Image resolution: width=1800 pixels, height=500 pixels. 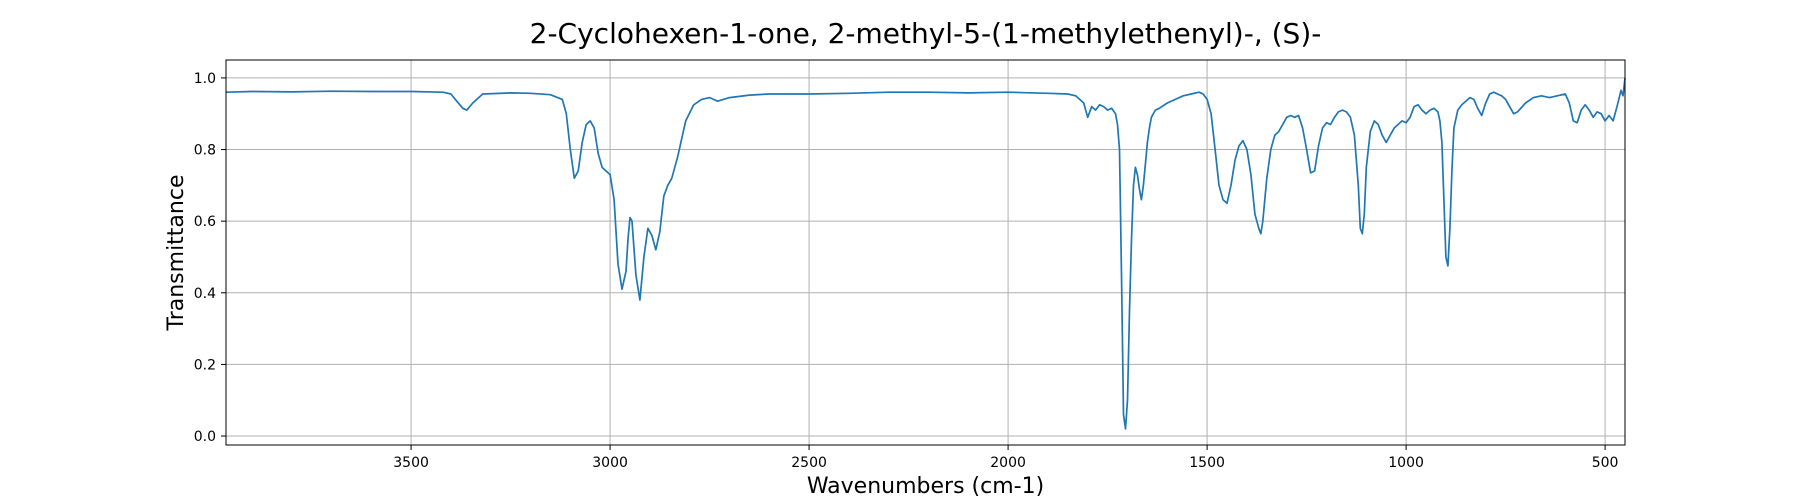 I want to click on x-tick-label: 2500, so click(x=809, y=463).